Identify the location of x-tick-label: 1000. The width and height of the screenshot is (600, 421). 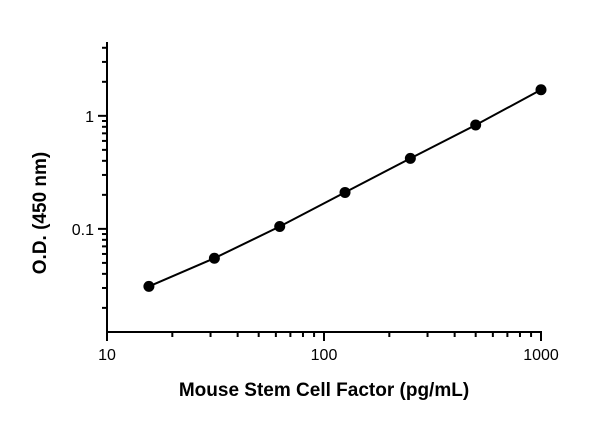
(541, 355).